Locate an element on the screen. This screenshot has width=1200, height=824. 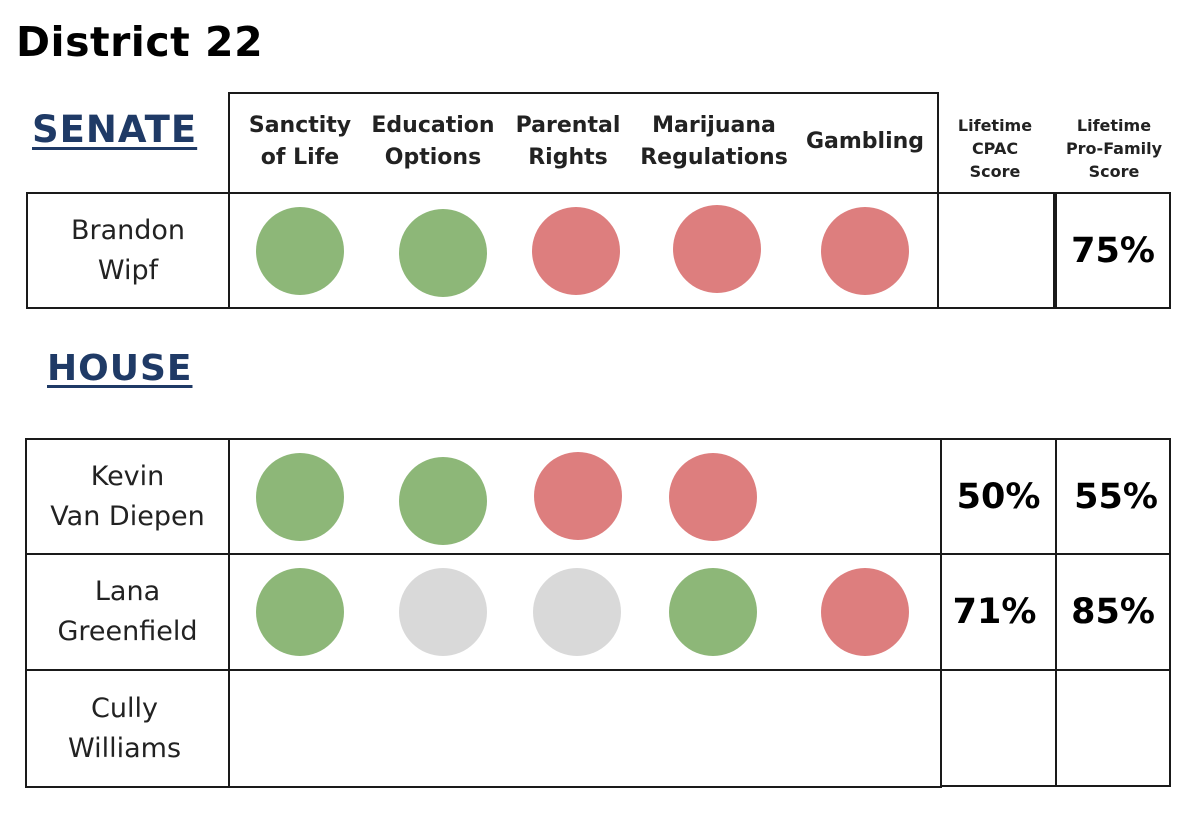
cpac-score: 50% is located at coordinates (998, 496).